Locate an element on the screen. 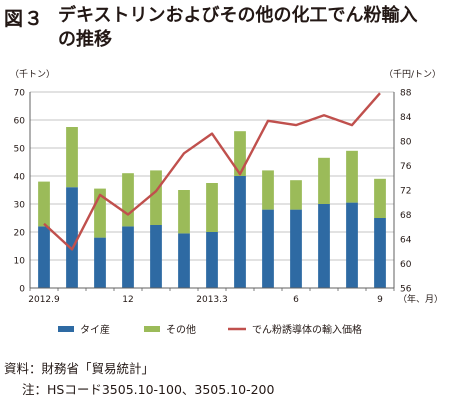 The width and height of the screenshot is (450, 403). chart-title: デキストリンおよびその他の化工でん粉輸入の推移 is located at coordinates (238, 27).